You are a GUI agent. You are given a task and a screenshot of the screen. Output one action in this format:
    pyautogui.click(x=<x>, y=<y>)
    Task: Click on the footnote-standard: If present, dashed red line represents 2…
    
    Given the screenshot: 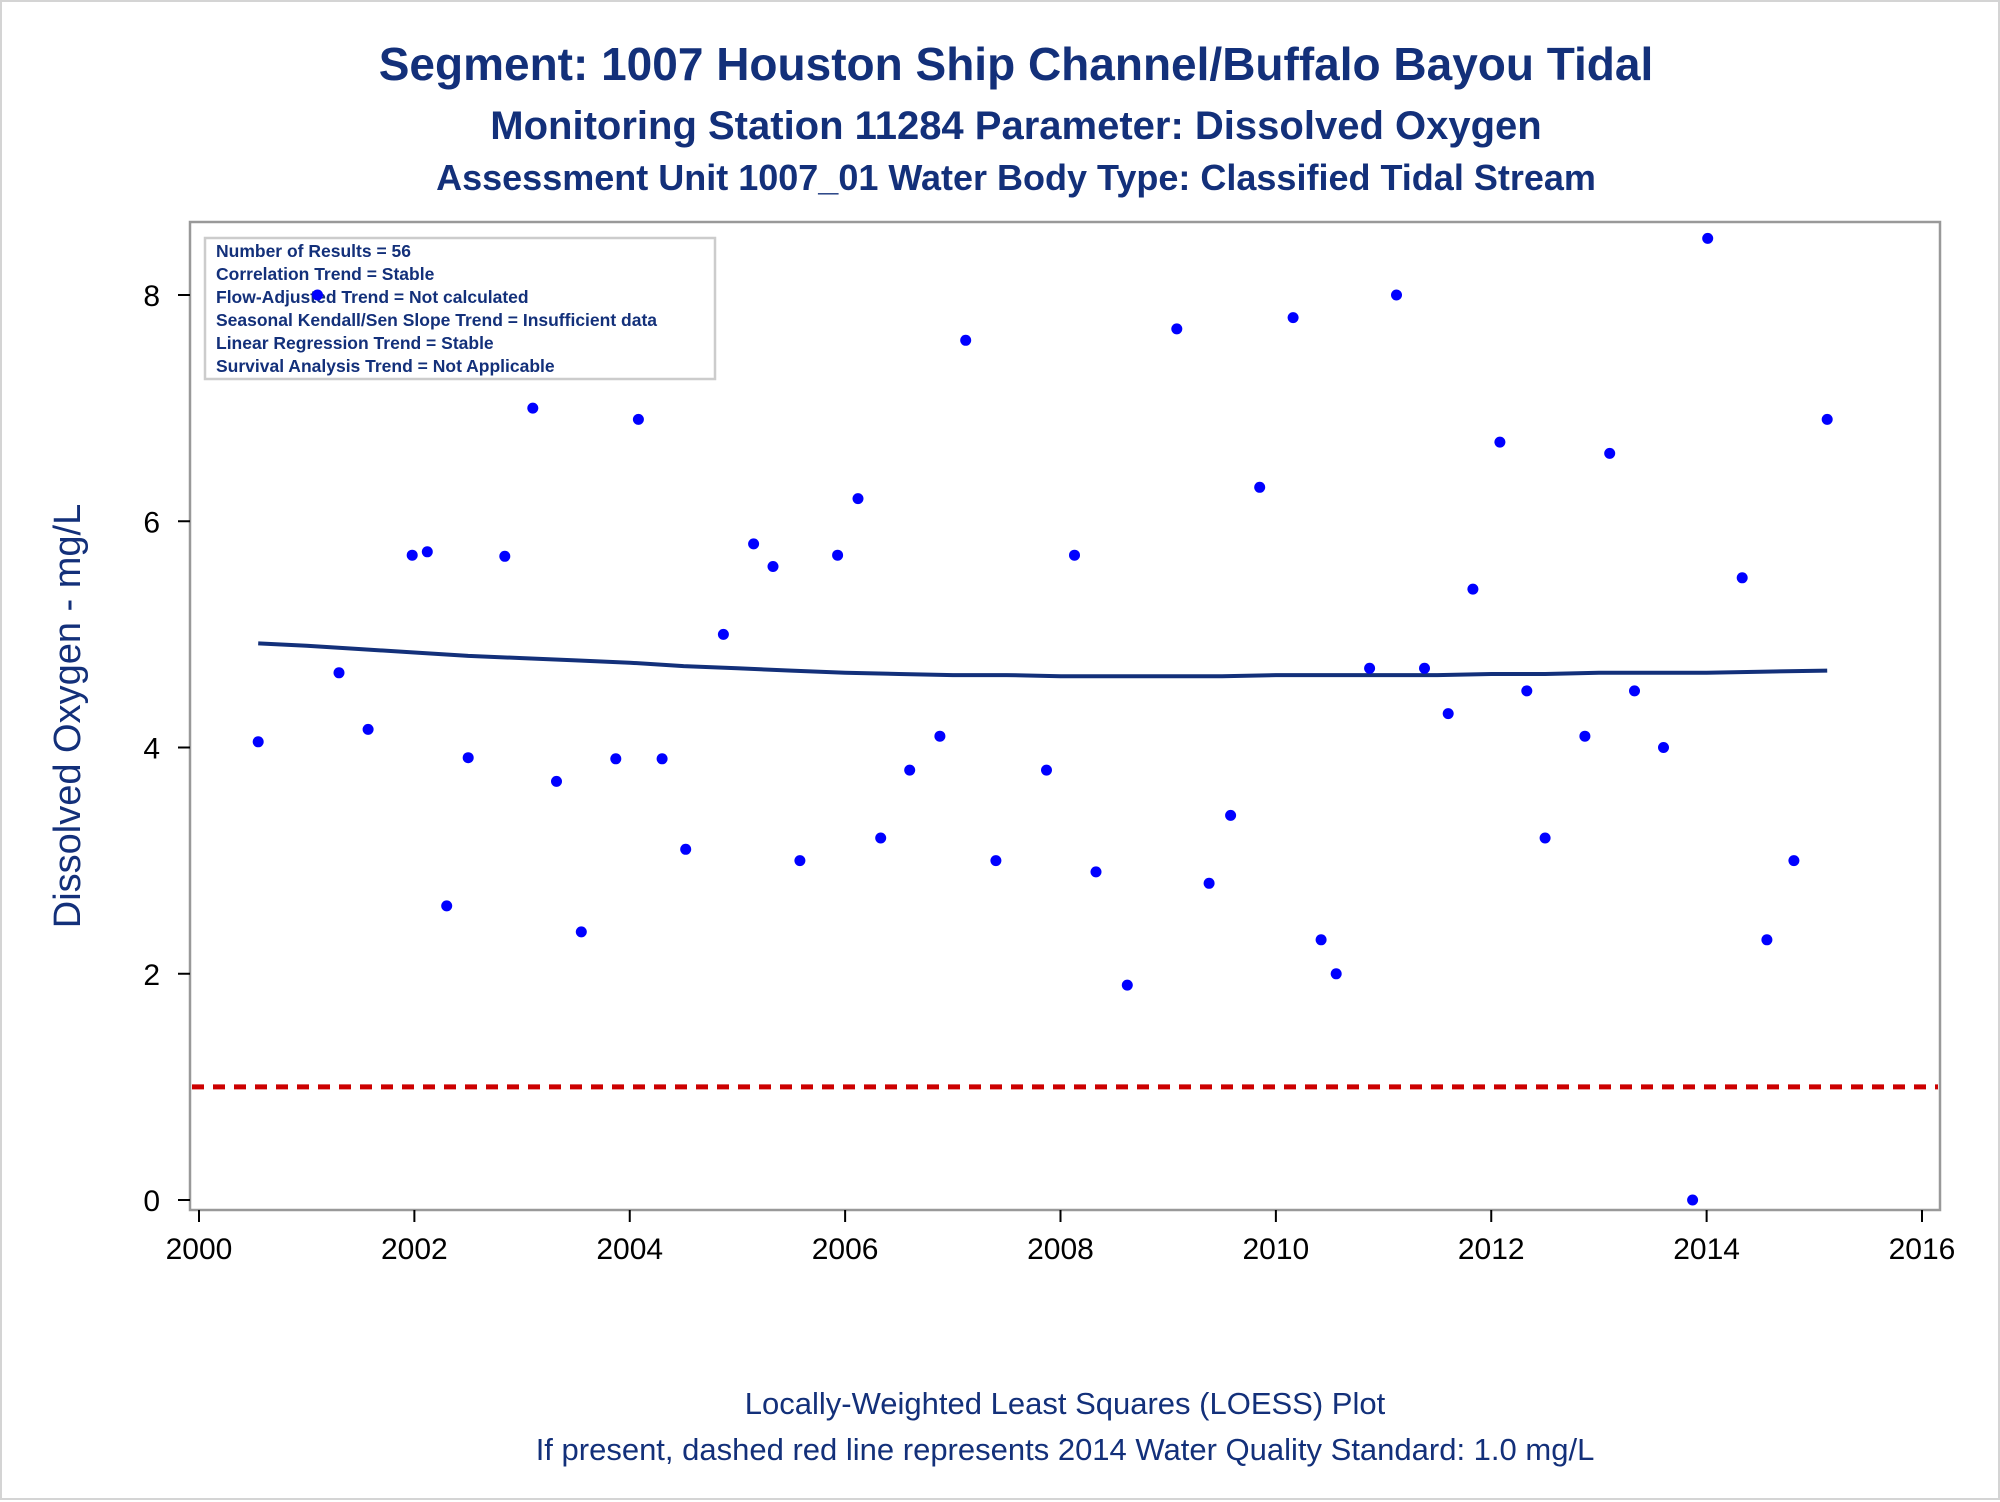 What is the action you would take?
    pyautogui.click(x=1065, y=1449)
    